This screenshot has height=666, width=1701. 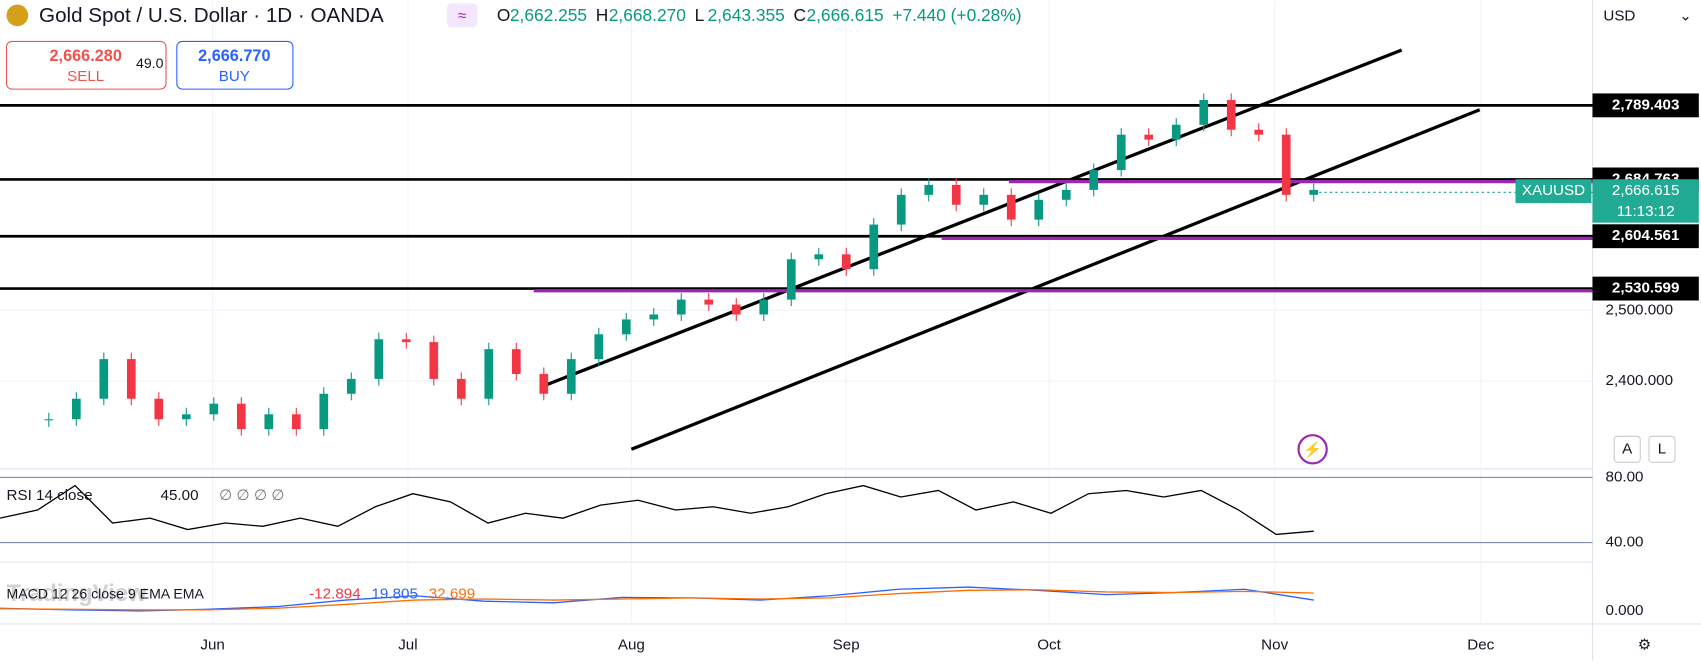 I want to click on symbol-tag: XAUUSD, so click(x=1553, y=190).